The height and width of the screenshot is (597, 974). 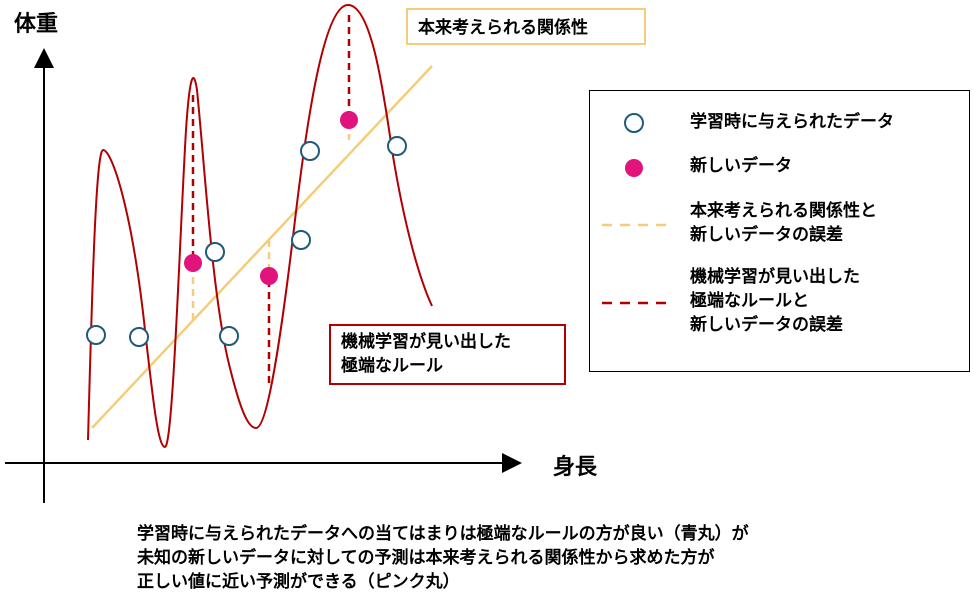 I want to click on caption-line: 学習時に与えられたデータへの当てはまりは極端なルールの方が良い（青丸）が, so click(x=443, y=534).